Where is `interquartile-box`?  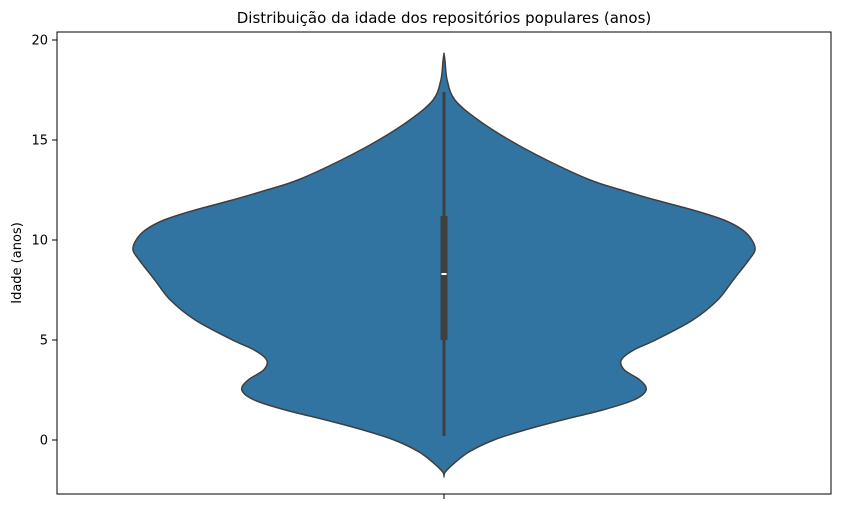 interquartile-box is located at coordinates (444, 278).